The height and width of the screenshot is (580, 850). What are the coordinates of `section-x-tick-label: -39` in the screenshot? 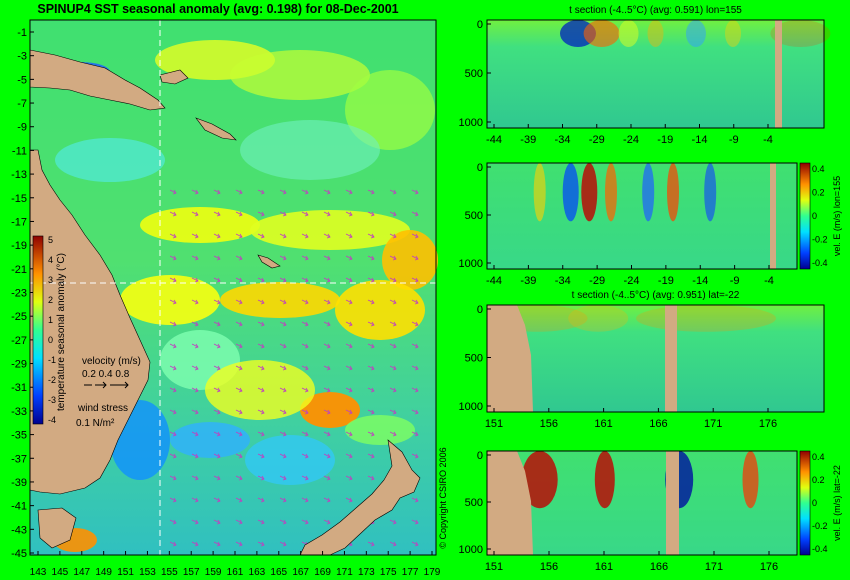 It's located at (528, 281).